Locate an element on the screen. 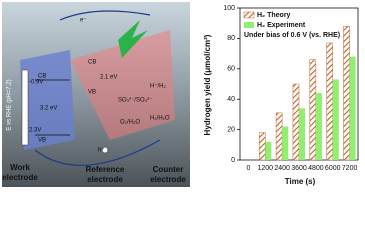 Image resolution: width=365 pixels, height=240 pixels. counter-electrode: electrode is located at coordinates (168, 179).